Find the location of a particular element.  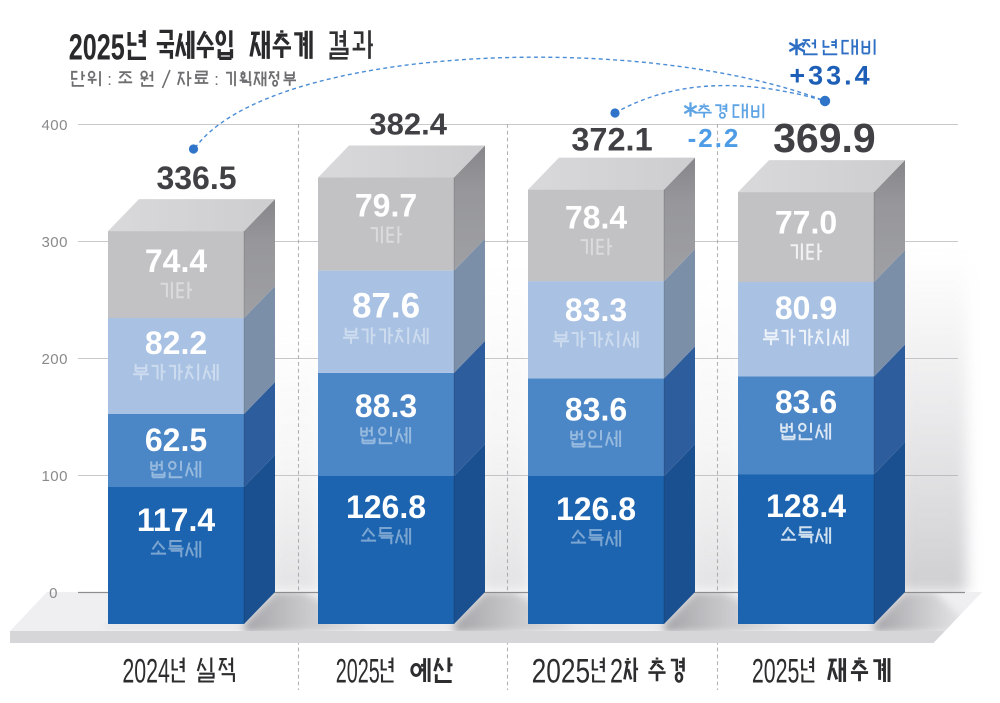

svg-text: 77.0 is located at coordinates (806, 223).